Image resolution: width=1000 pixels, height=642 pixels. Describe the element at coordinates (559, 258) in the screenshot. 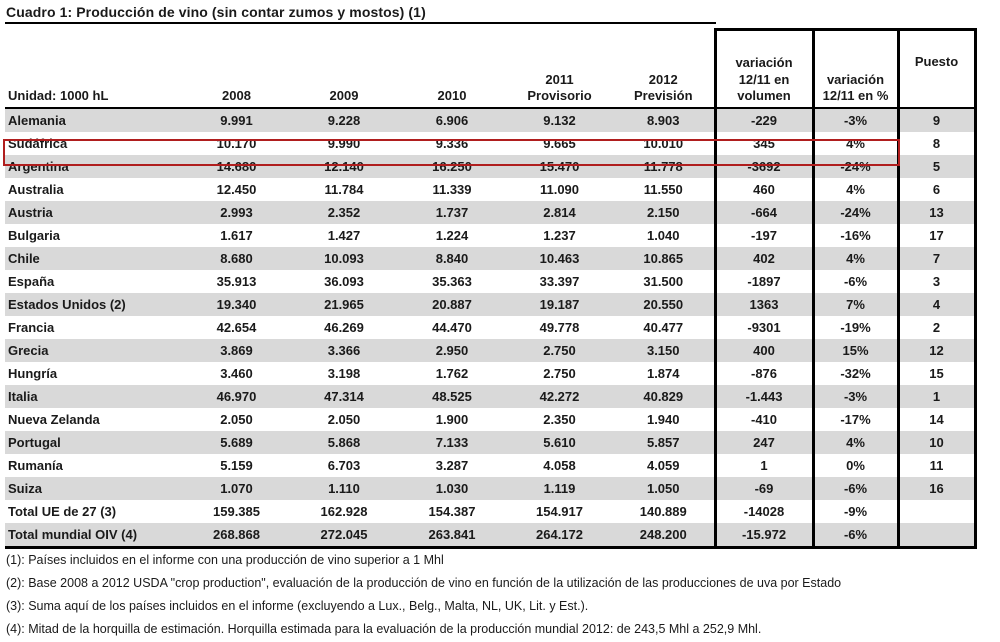

I see `value-2011-cell: 10.463` at that location.